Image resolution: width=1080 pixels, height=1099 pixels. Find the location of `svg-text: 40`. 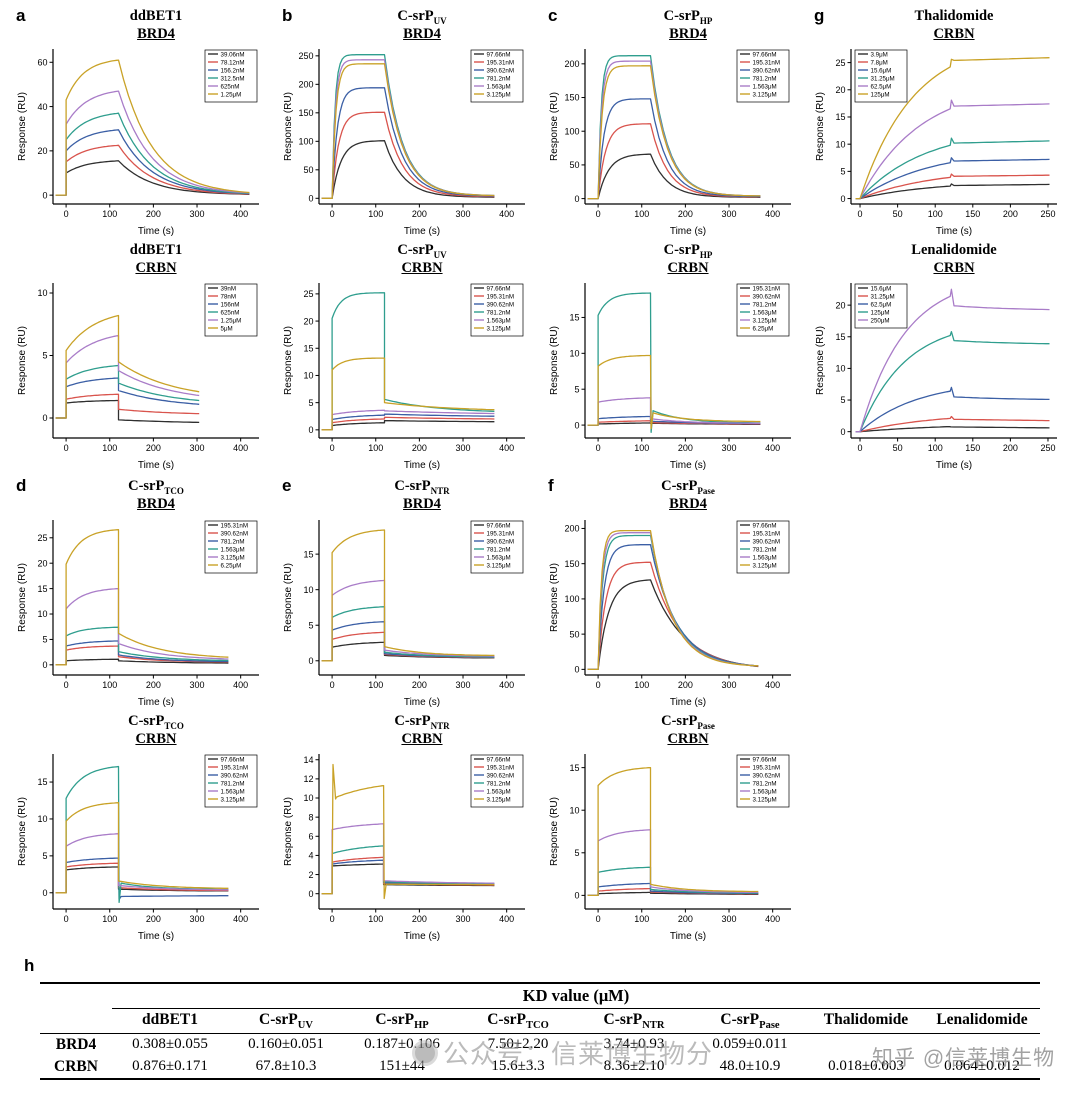

svg-text: 40 is located at coordinates (42, 107).